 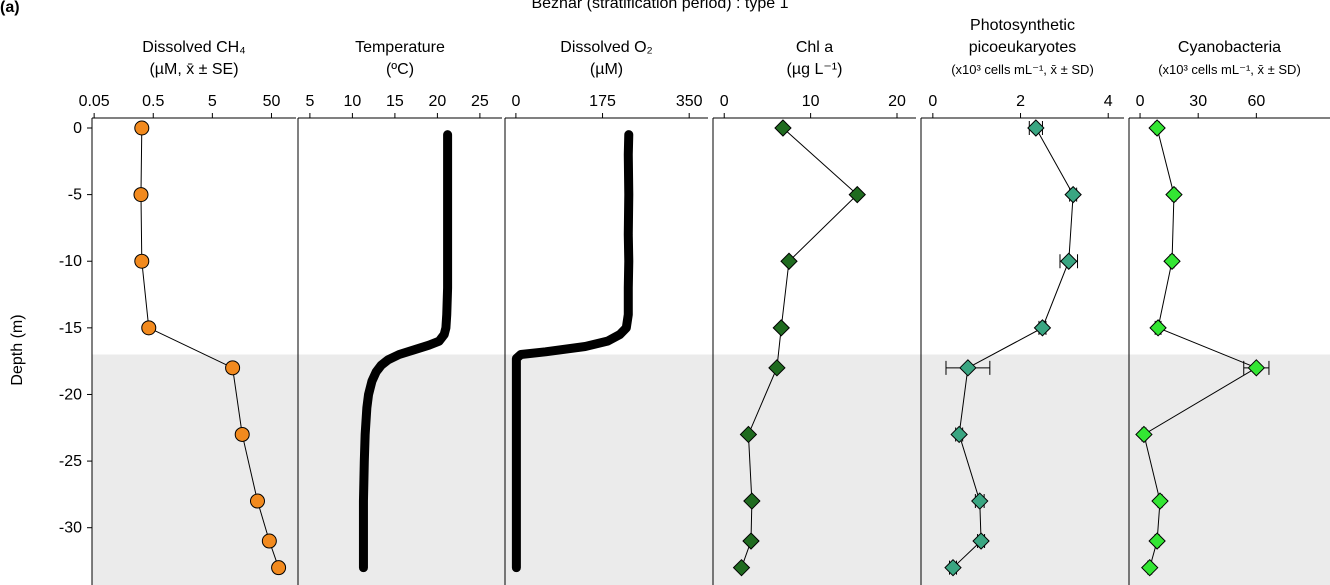 I want to click on y-tick-label: -10, so click(x=70, y=261).